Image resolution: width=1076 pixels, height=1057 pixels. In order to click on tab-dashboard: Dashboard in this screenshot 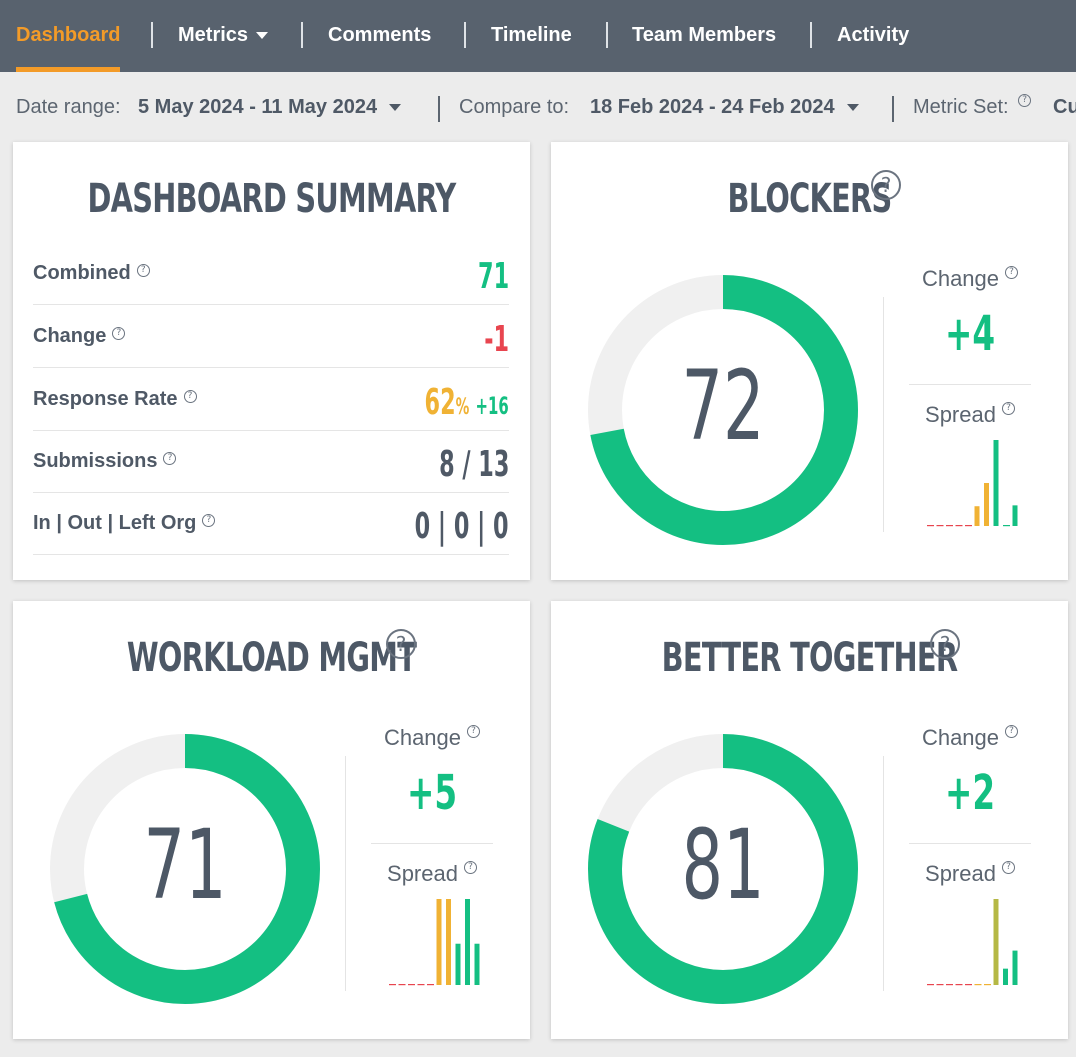, I will do `click(68, 36)`.